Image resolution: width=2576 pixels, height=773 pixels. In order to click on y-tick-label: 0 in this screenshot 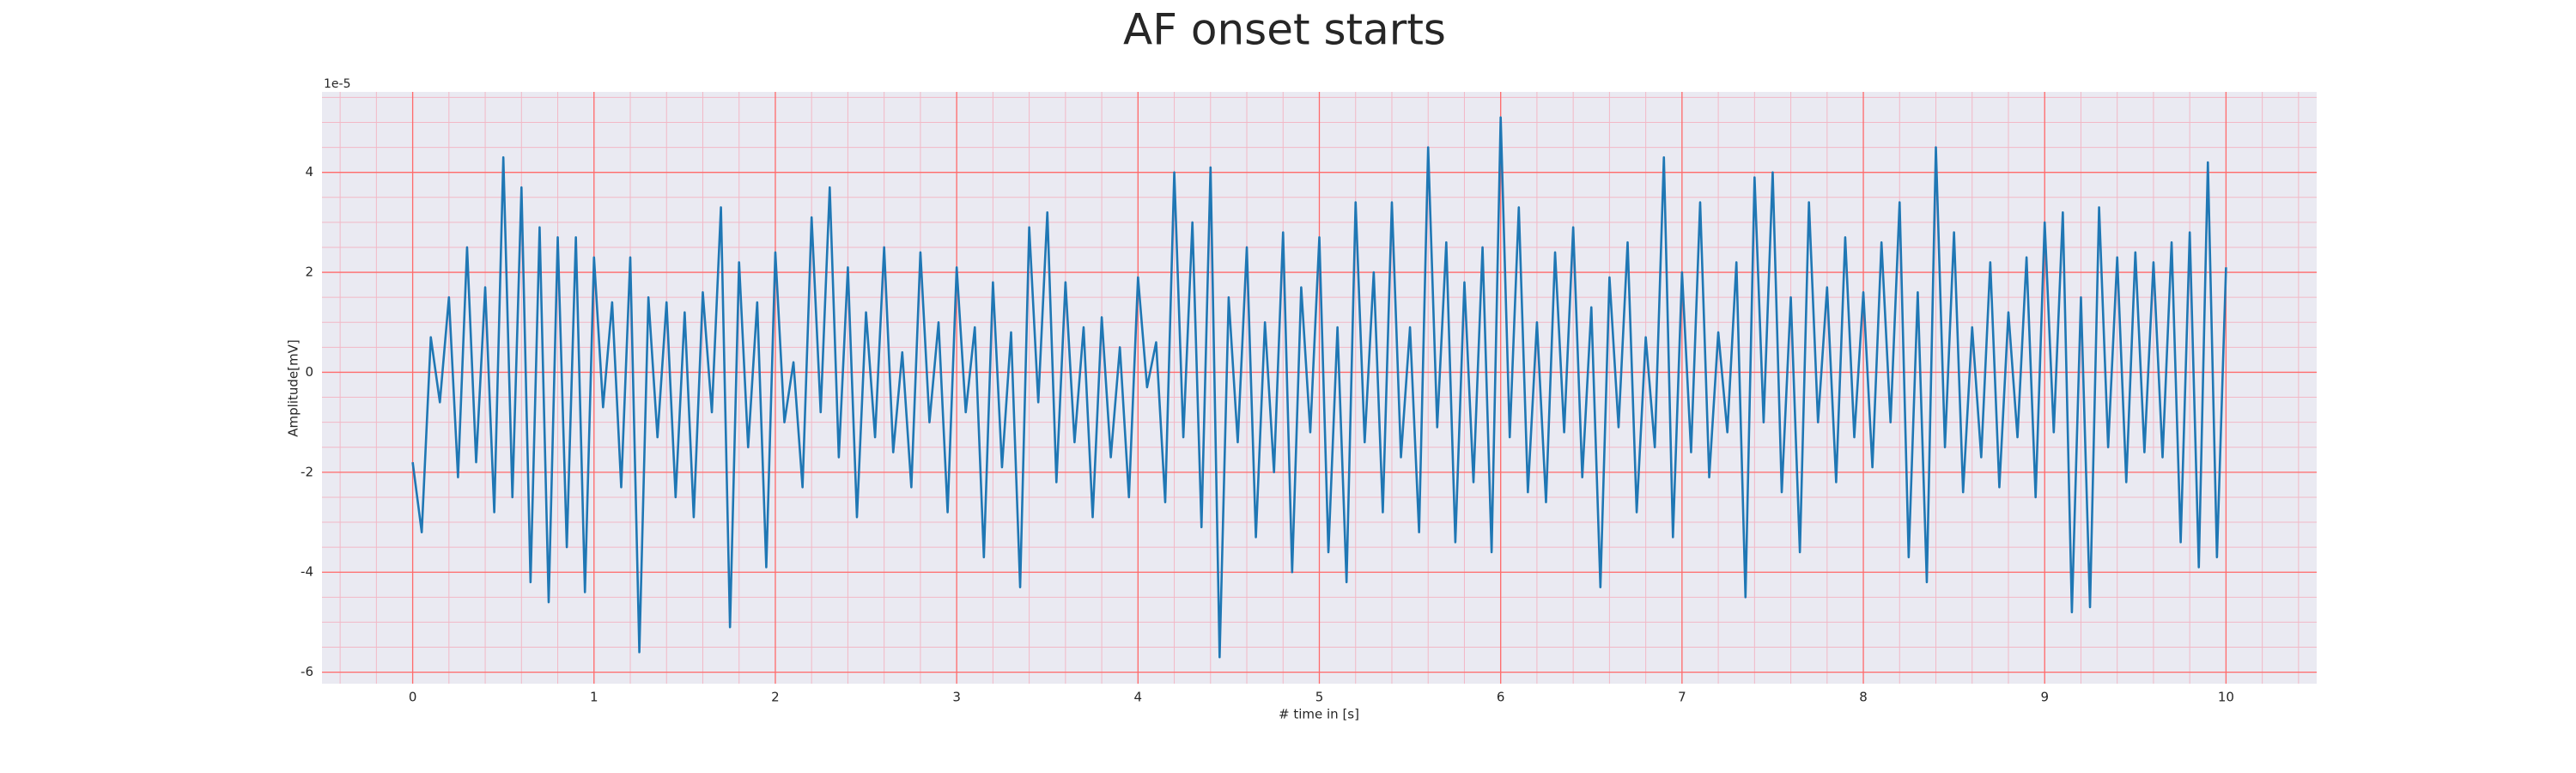, I will do `click(309, 372)`.